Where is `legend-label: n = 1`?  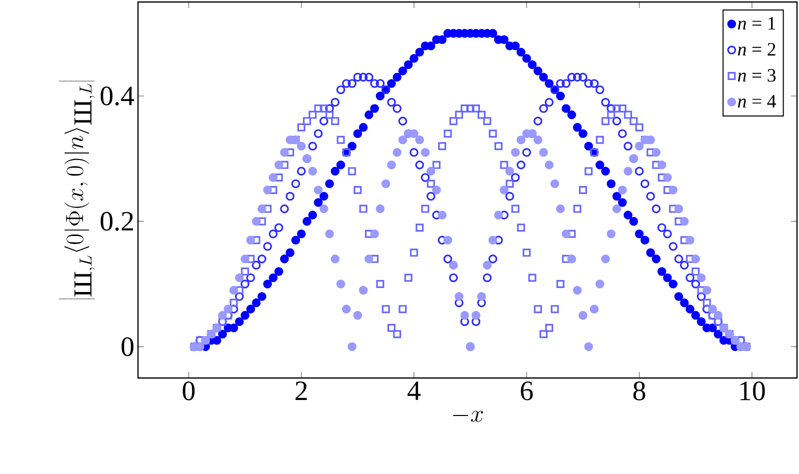 legend-label: n = 1 is located at coordinates (757, 23).